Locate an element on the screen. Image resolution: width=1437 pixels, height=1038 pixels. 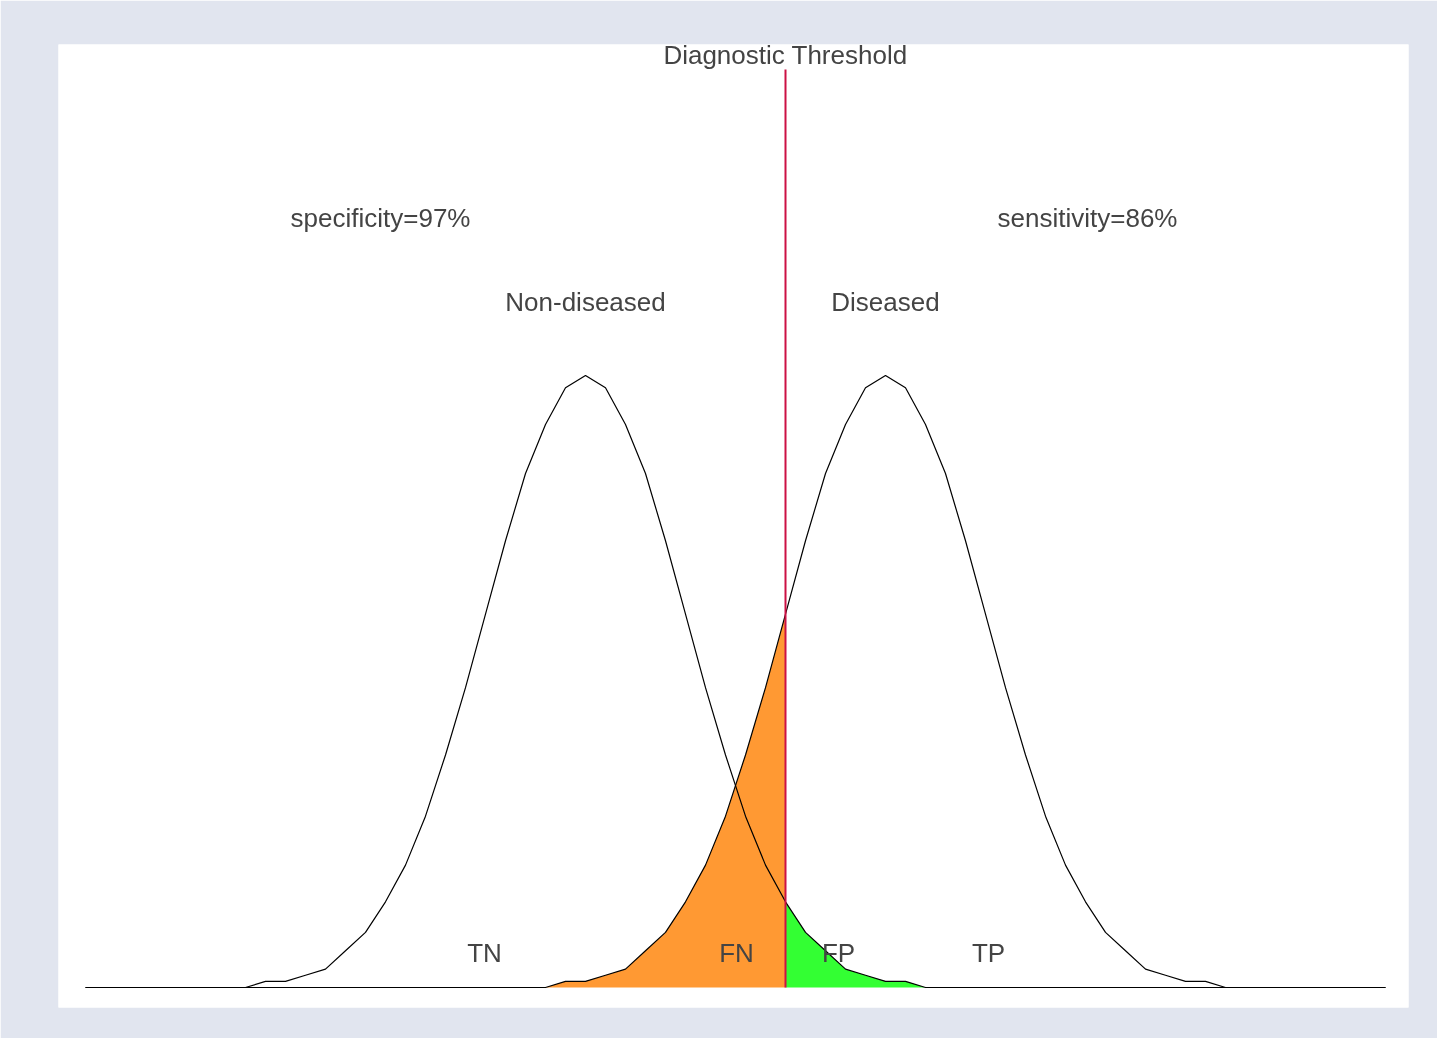
chart-title: Diagnostic Threshold is located at coordinates (785, 54).